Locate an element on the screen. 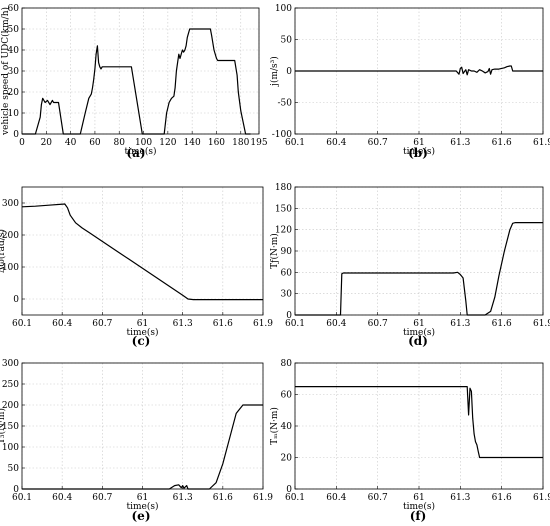 The image size is (550, 526). panel-c-y-tick-label: 0 is located at coordinates (16, 300).